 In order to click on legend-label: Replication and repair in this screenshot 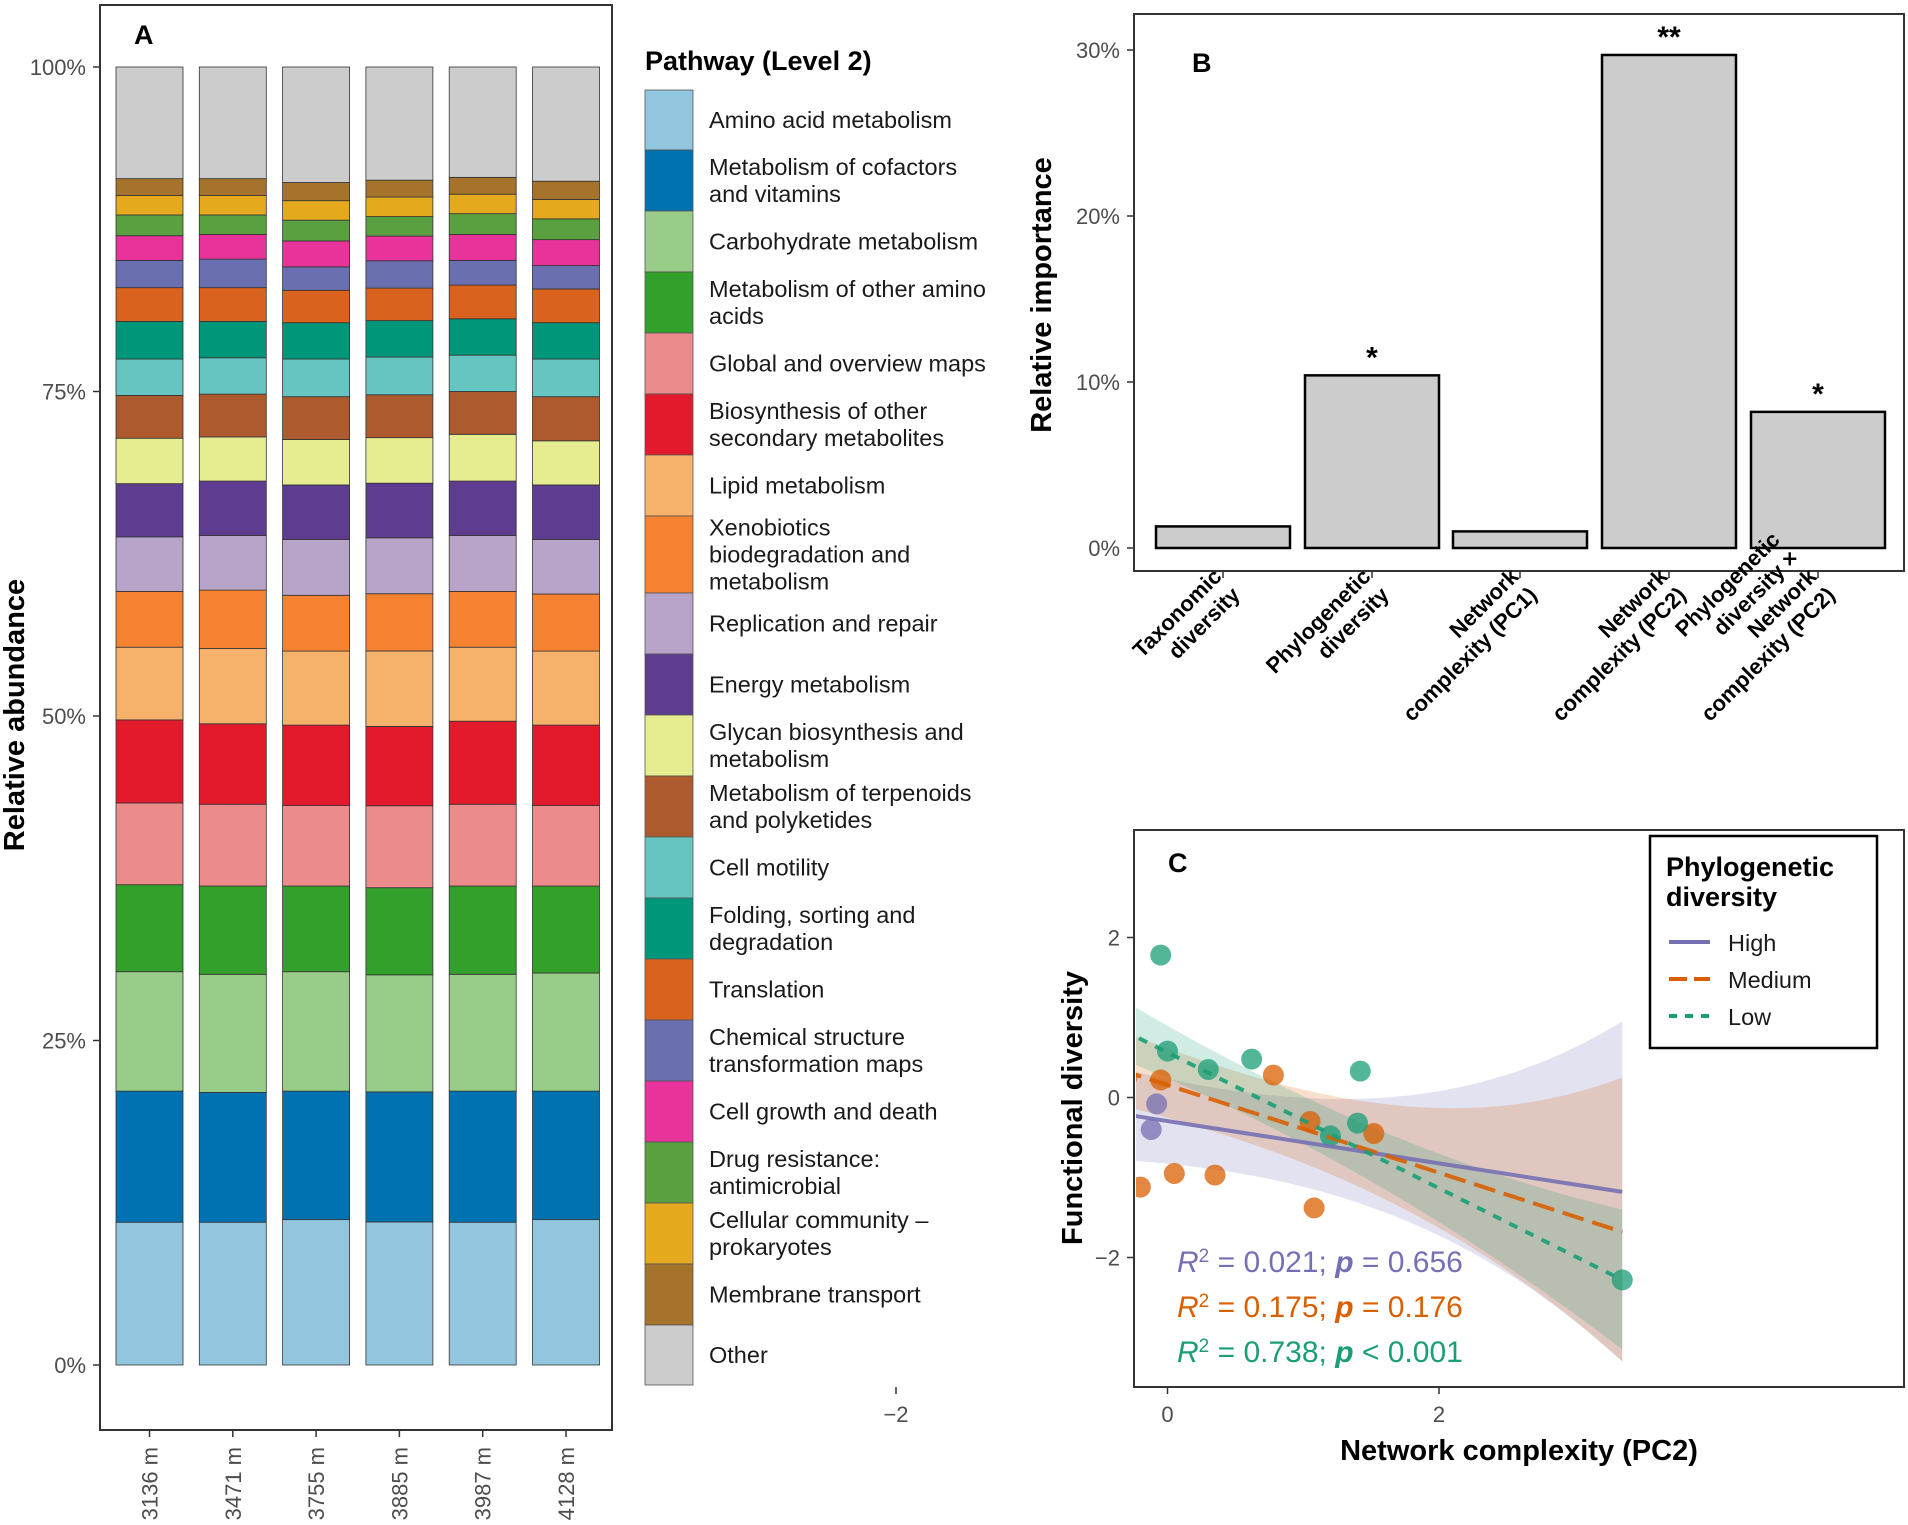, I will do `click(823, 624)`.